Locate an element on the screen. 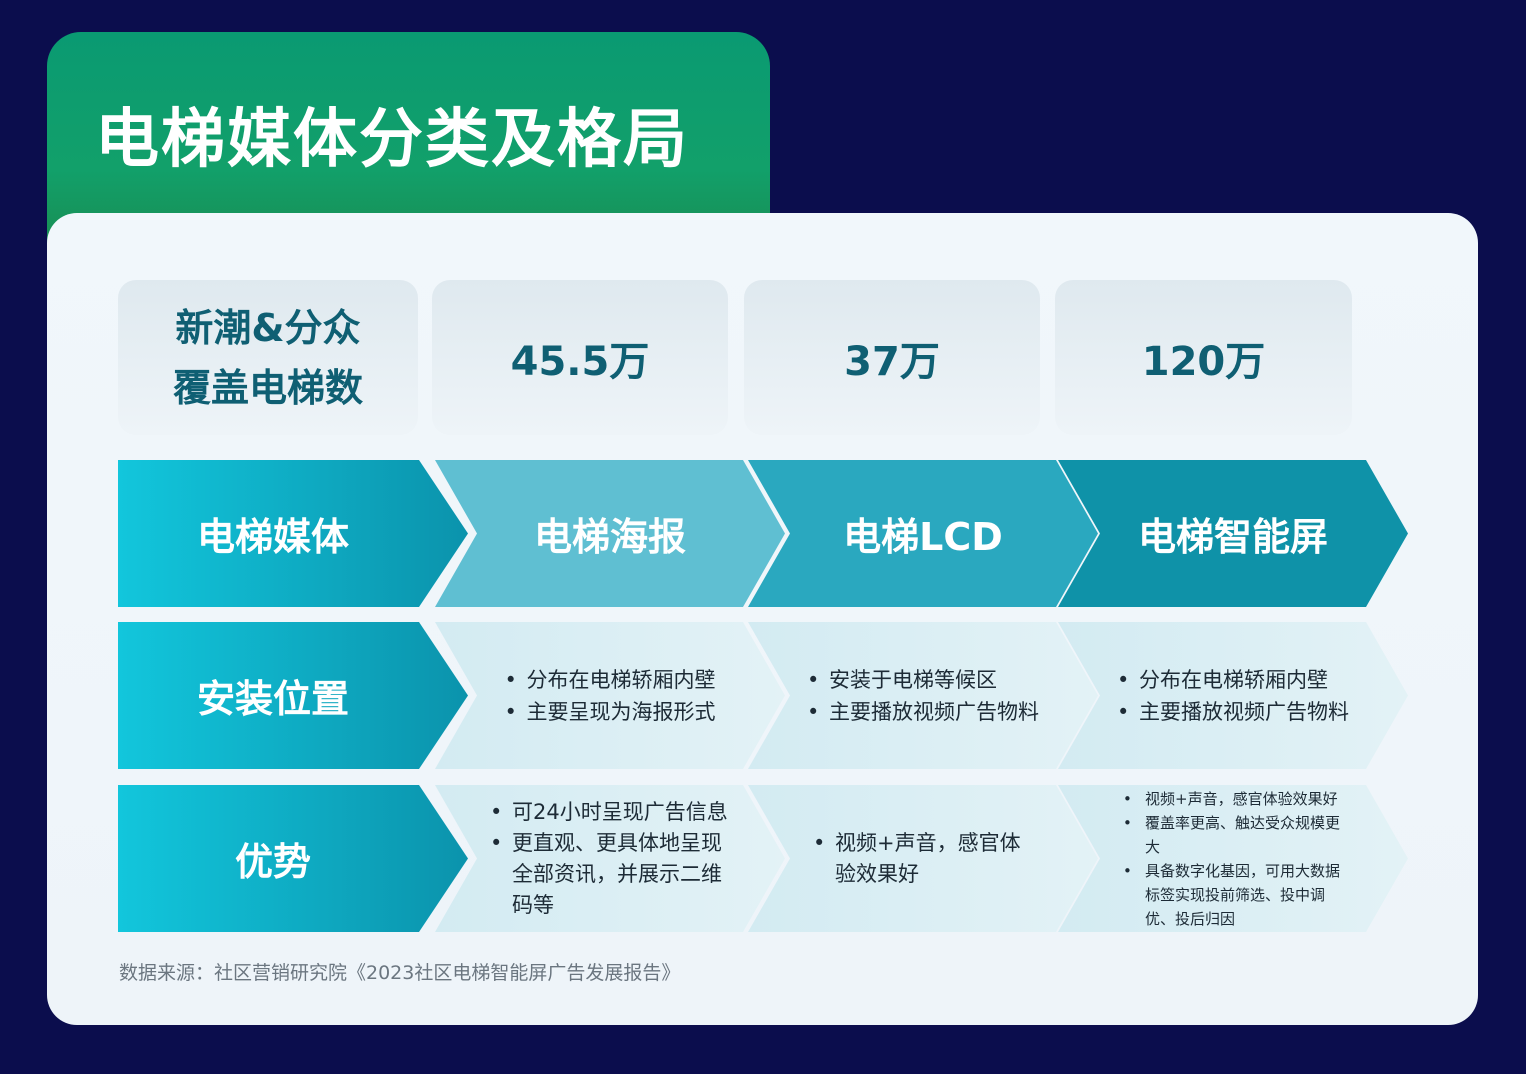 The height and width of the screenshot is (1074, 1526). advantage-lcd: 视频+声音，感官体验效果好 is located at coordinates (923, 858).